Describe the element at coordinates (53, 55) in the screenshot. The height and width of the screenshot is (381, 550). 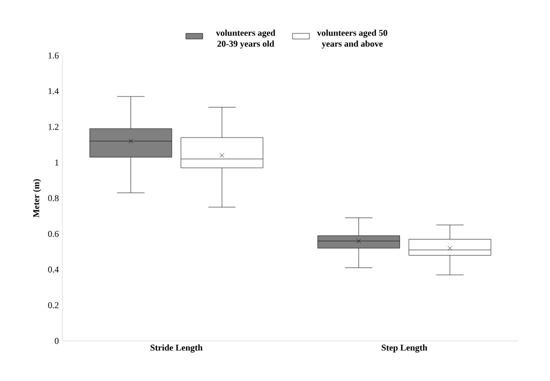
I see `y-tick-label: 1.6` at that location.